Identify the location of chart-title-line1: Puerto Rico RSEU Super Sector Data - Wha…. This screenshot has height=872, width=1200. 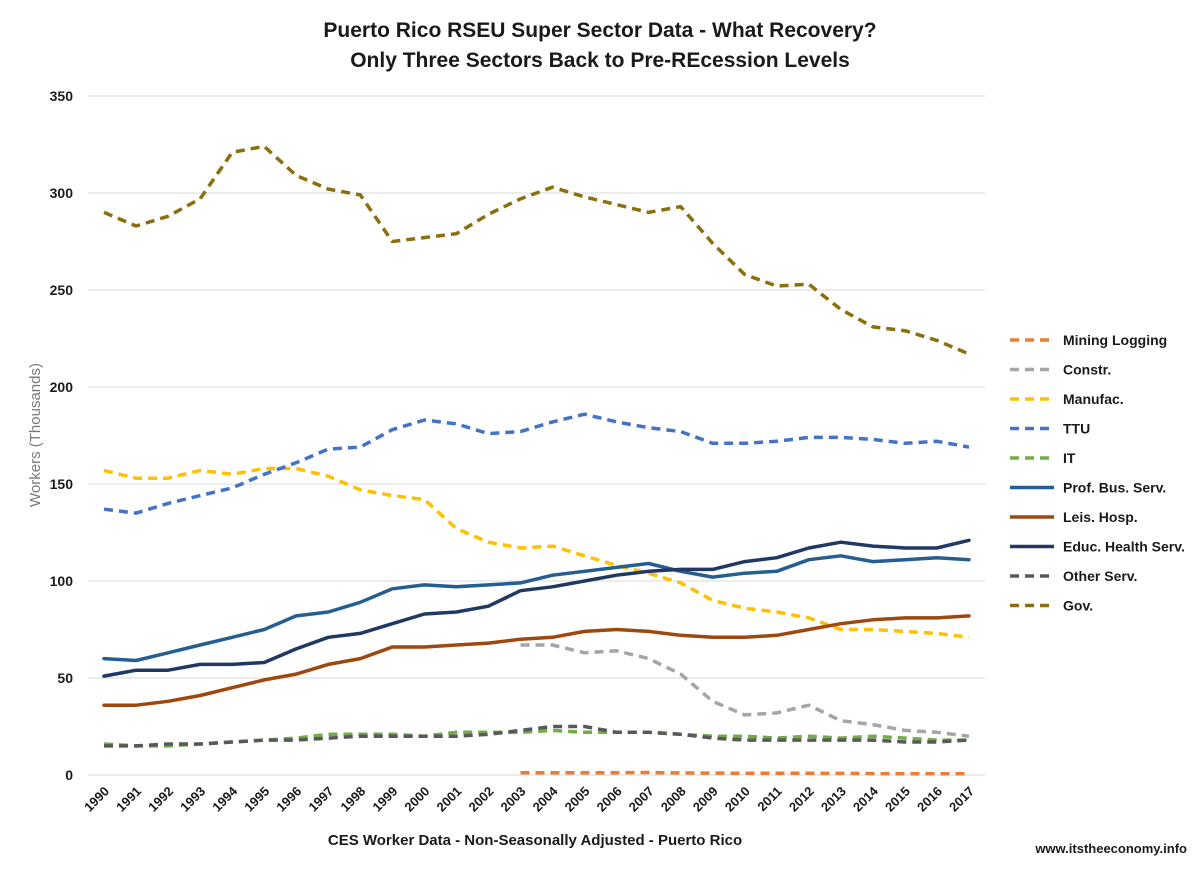
(599, 30).